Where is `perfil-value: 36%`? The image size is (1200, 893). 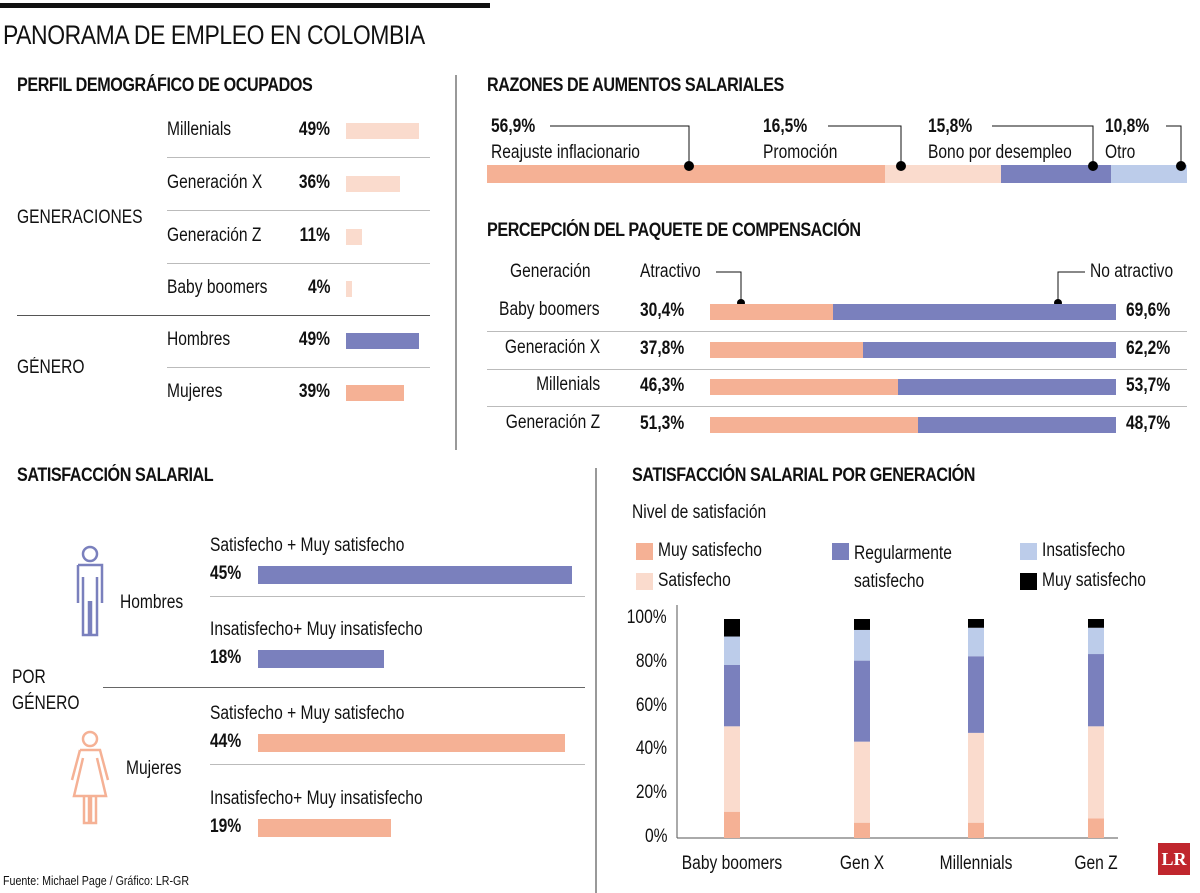 perfil-value: 36% is located at coordinates (314, 182).